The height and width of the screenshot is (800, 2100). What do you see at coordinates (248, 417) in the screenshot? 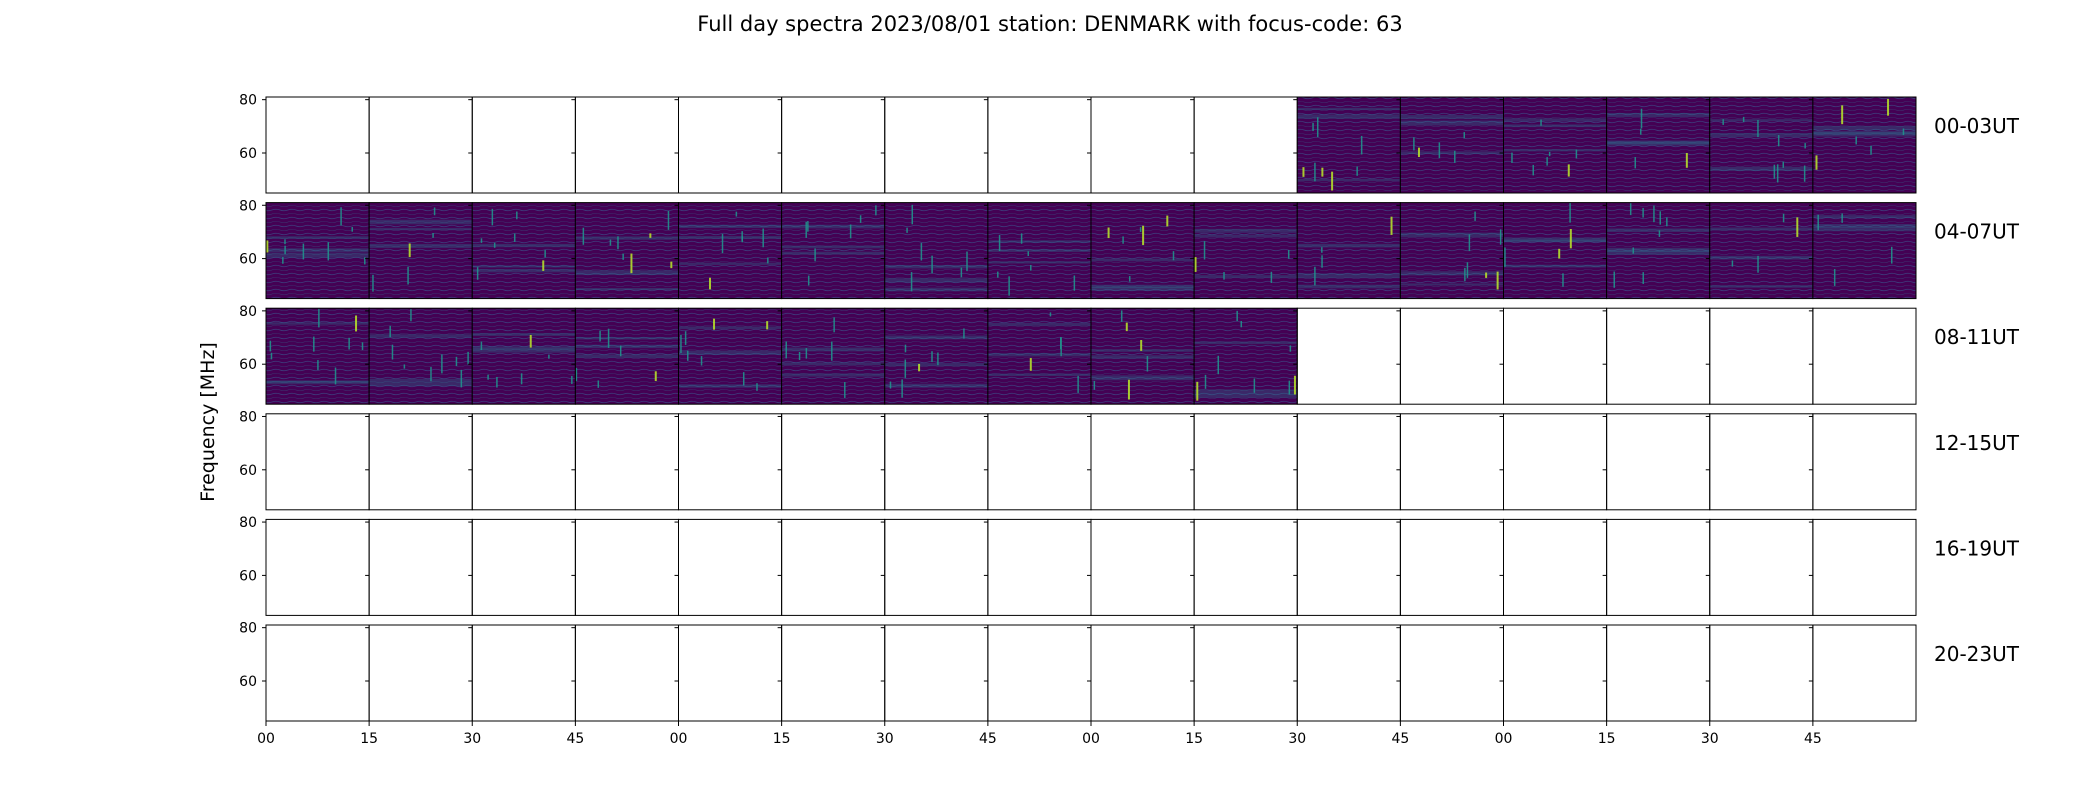
I see `y-tick-label: 80` at bounding box center [248, 417].